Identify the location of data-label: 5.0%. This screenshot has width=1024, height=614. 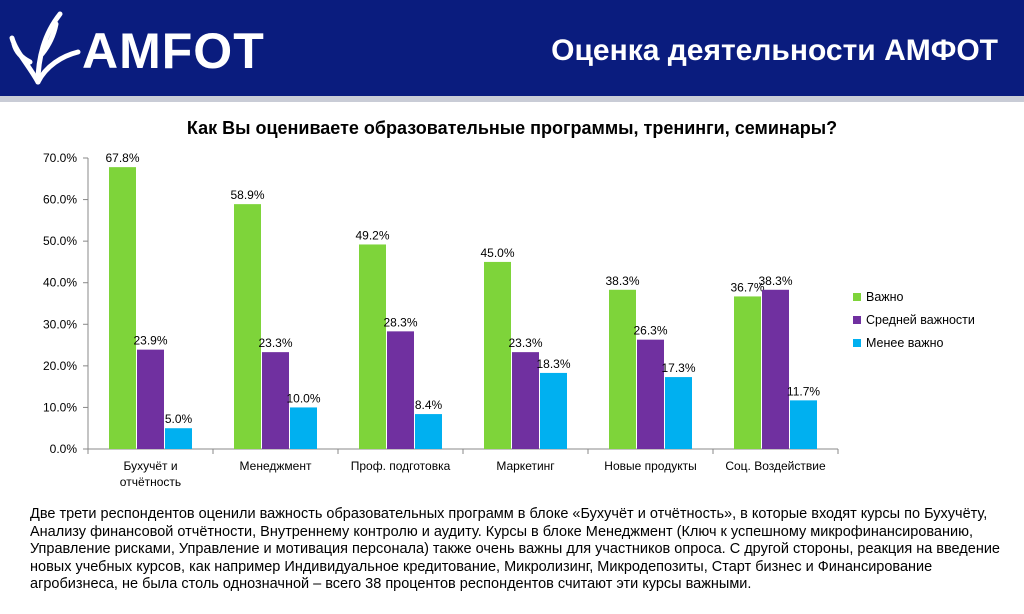
(179, 419).